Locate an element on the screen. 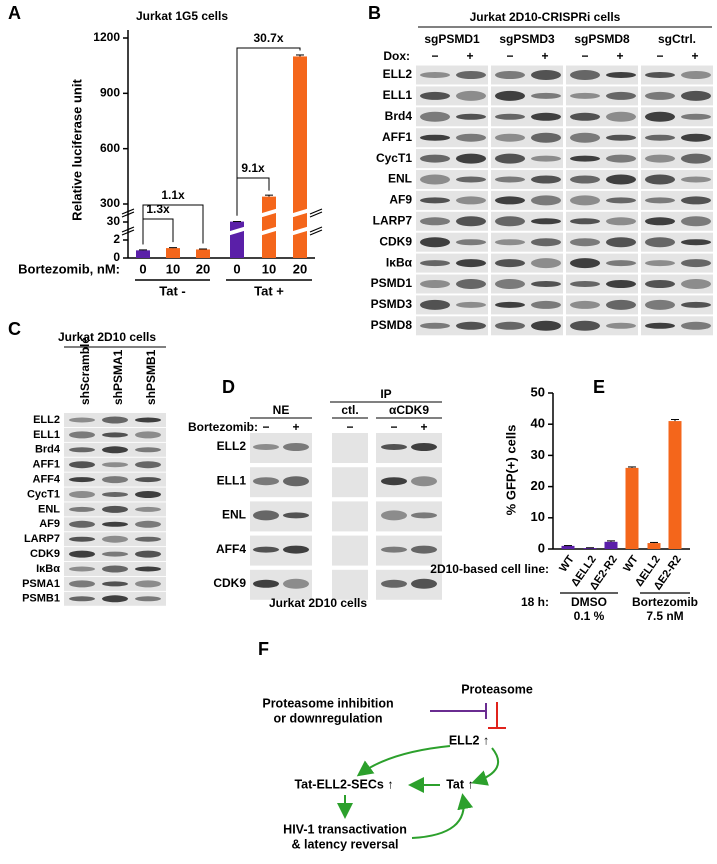 This screenshot has width=717, height=864. diagram-node: & latency reversal is located at coordinates (344, 844).